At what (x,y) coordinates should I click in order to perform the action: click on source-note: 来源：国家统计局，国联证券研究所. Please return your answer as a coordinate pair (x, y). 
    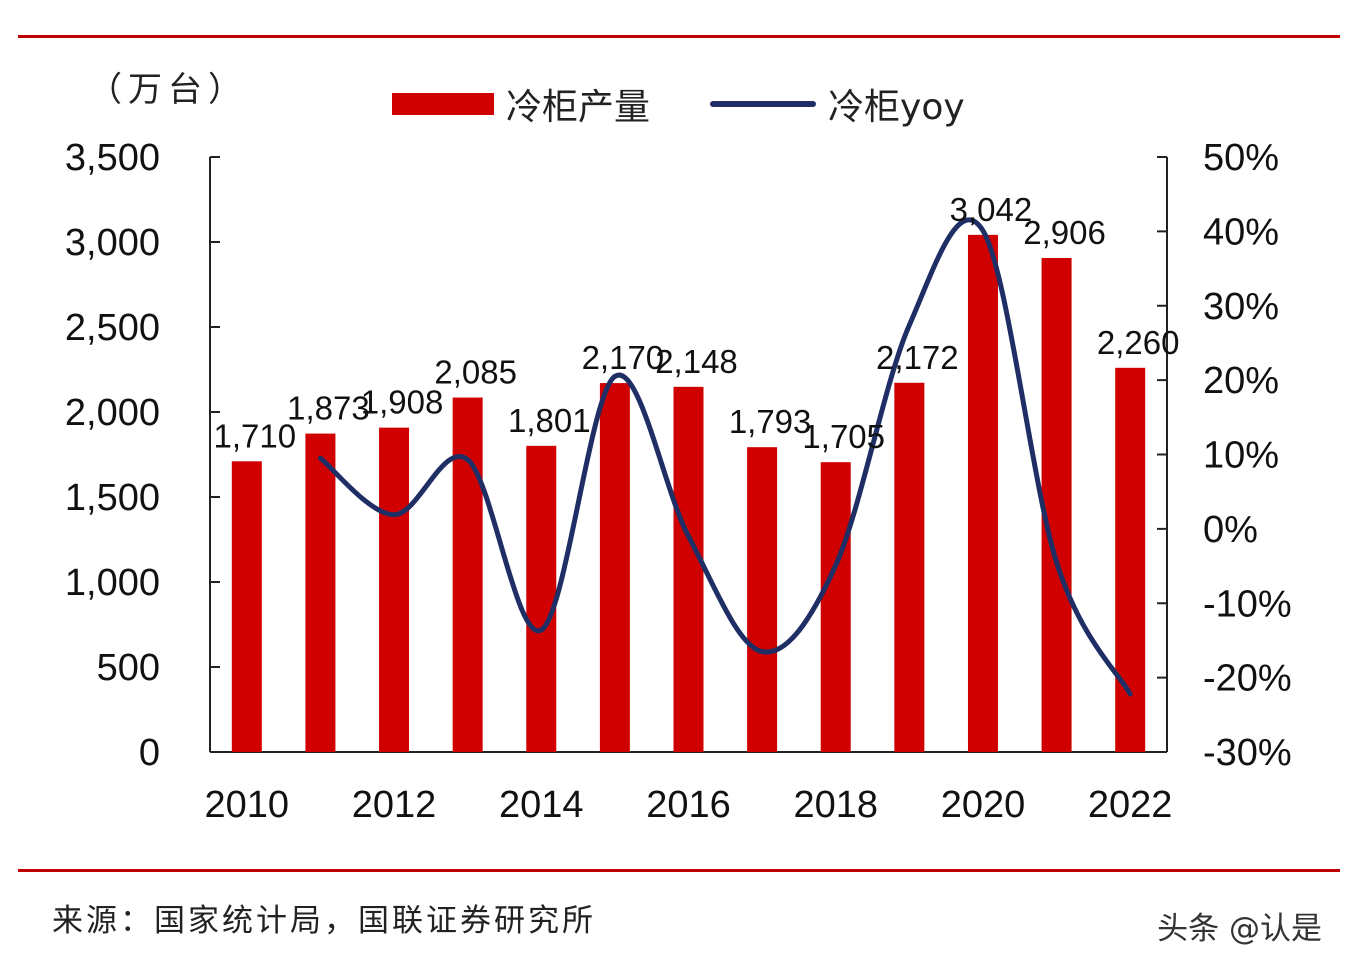
    Looking at the image, I should click on (324, 921).